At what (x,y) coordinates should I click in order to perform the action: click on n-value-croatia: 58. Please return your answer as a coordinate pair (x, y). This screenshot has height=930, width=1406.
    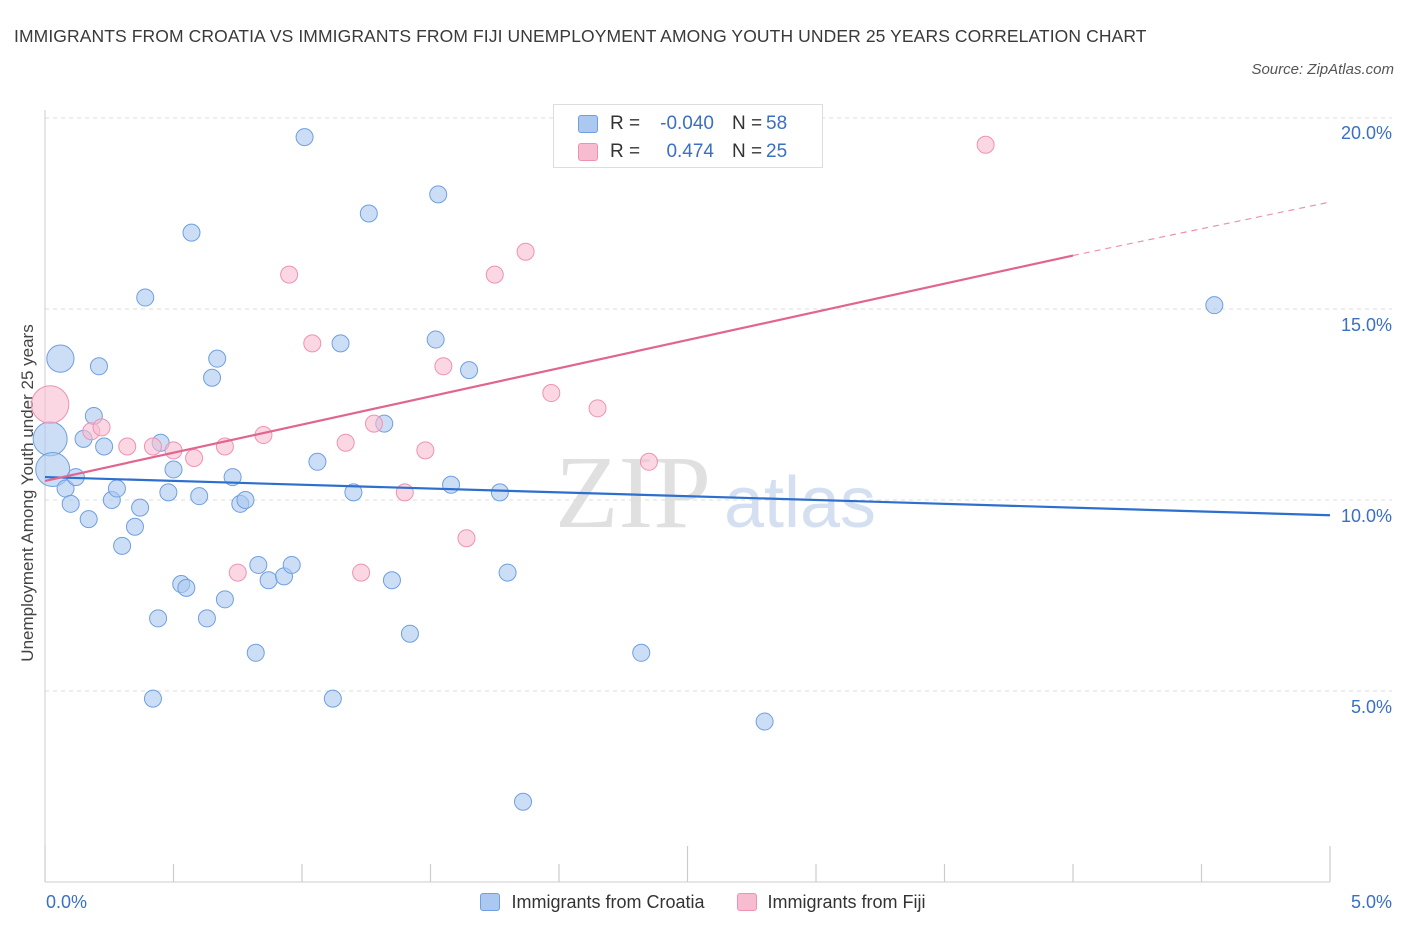
    Looking at the image, I should click on (777, 123).